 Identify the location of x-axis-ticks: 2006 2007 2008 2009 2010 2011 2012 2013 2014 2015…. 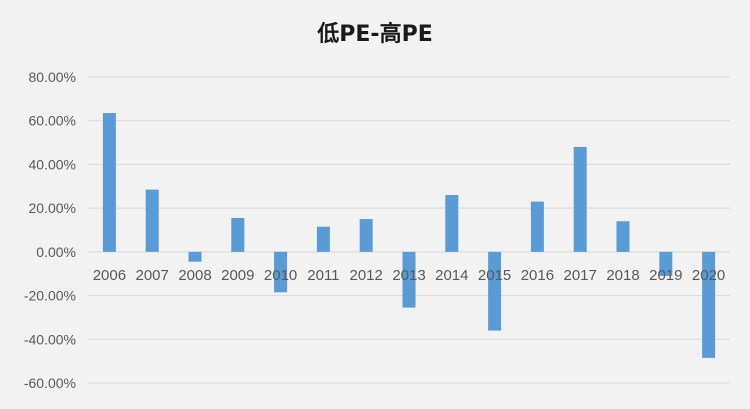
(409, 275).